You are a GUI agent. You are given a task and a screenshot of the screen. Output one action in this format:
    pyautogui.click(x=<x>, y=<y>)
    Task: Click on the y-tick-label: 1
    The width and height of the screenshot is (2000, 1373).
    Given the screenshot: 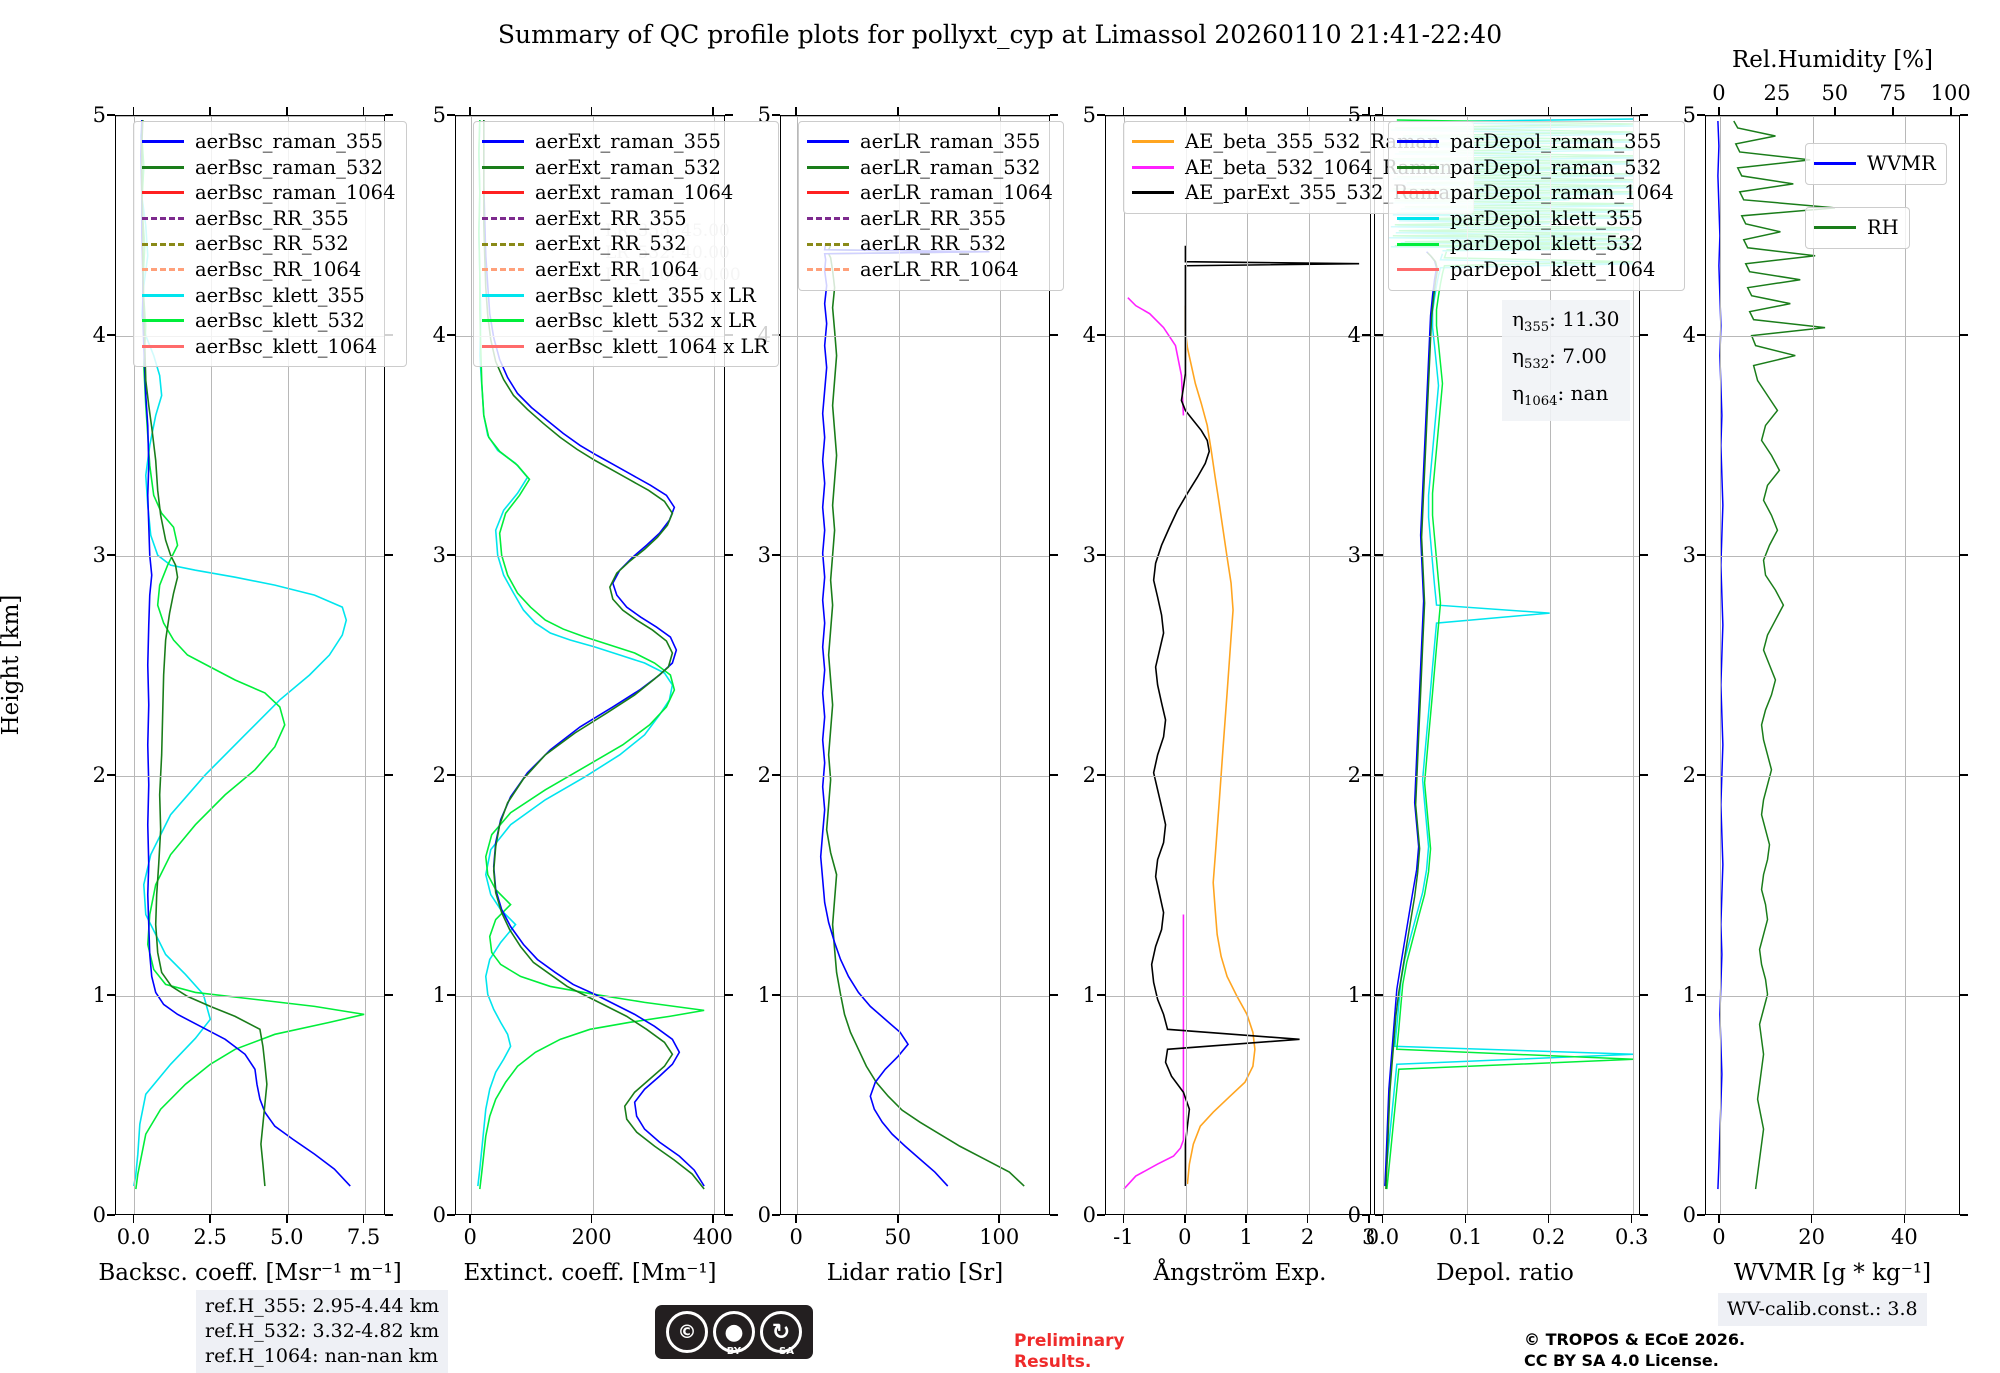 What is the action you would take?
    pyautogui.click(x=99, y=995)
    